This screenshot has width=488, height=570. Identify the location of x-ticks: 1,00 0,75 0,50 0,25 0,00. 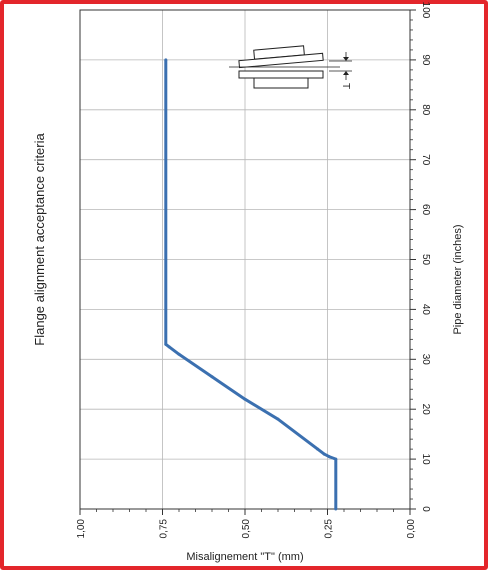
(246, 523).